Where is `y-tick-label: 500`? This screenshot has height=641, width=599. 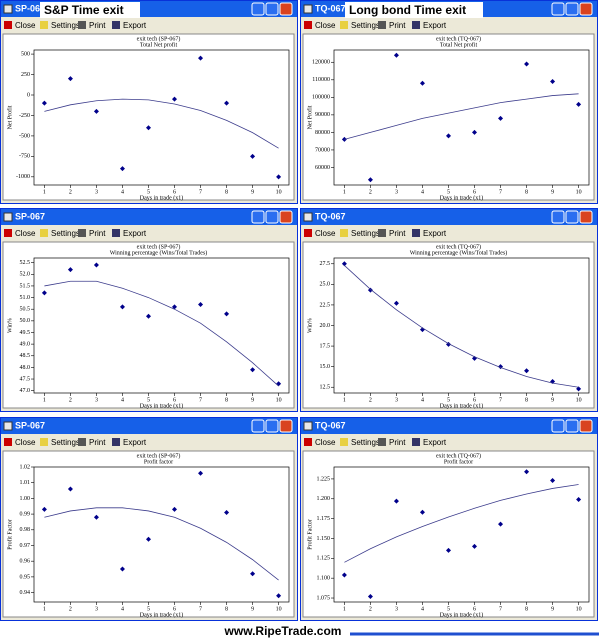 y-tick-label: 500 is located at coordinates (25, 54).